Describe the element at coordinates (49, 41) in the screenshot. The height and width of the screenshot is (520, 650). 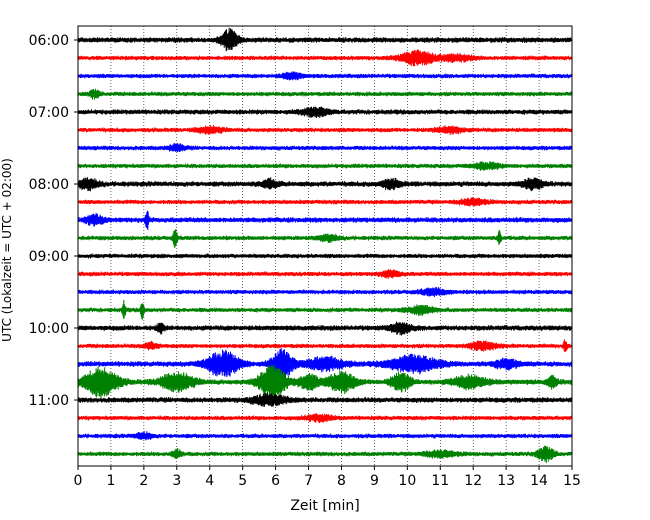
I see `y-tick-label: 06:00` at that location.